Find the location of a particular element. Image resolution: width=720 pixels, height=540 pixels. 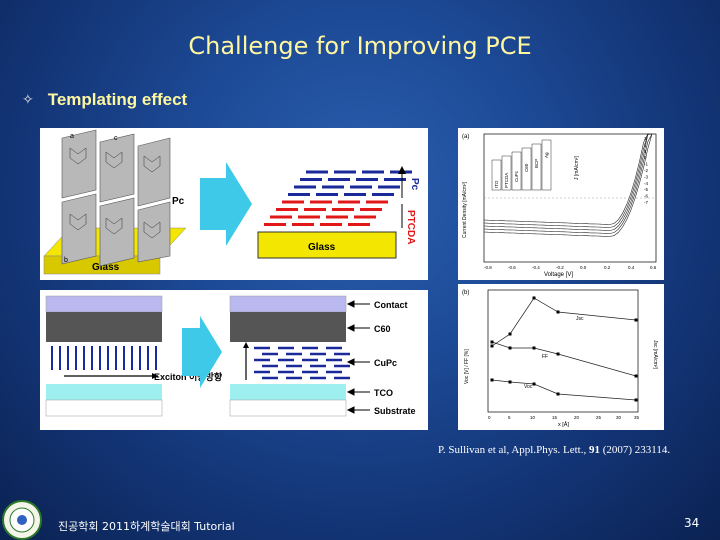

glass-label-right: Glass is located at coordinates (322, 247).